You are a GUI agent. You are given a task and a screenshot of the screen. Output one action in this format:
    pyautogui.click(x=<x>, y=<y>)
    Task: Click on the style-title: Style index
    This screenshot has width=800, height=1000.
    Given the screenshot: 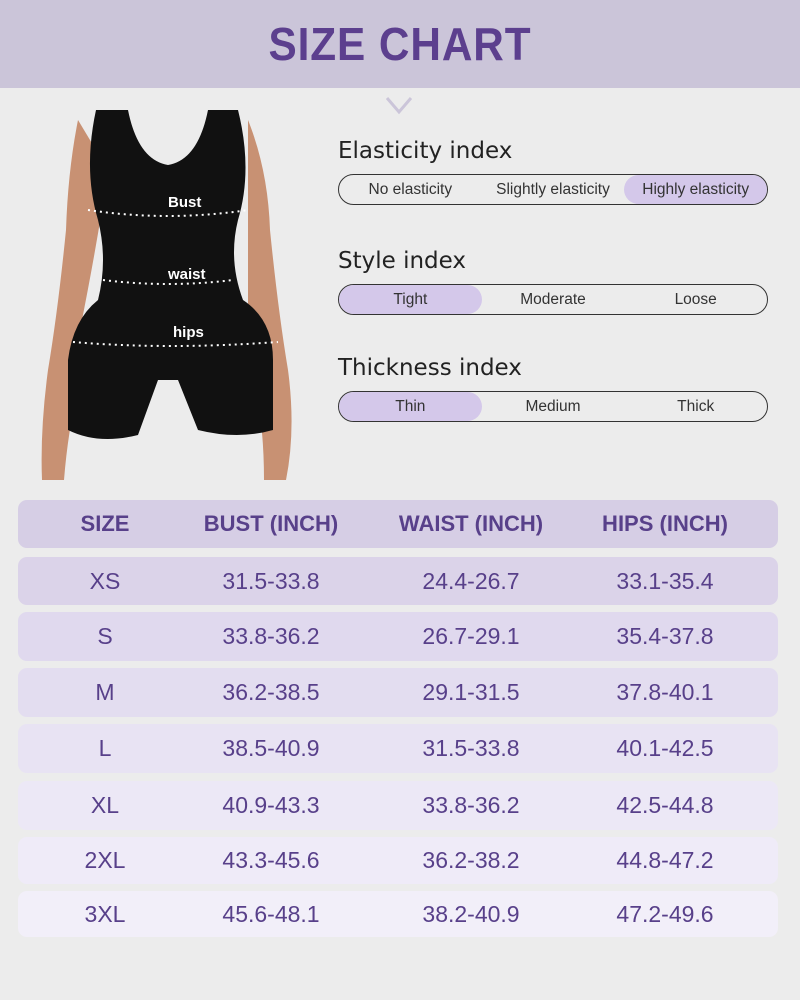 What is the action you would take?
    pyautogui.click(x=402, y=261)
    